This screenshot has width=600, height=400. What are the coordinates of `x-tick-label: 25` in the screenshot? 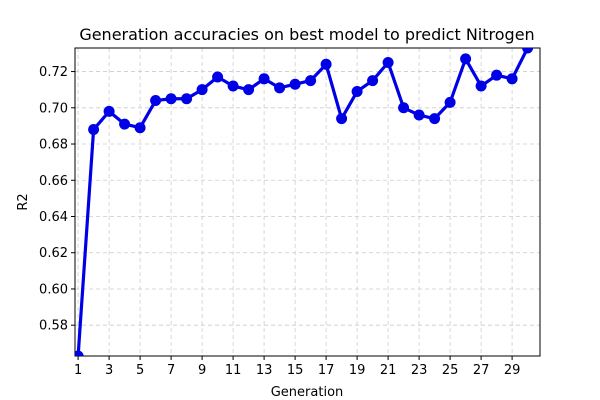 It's located at (450, 370).